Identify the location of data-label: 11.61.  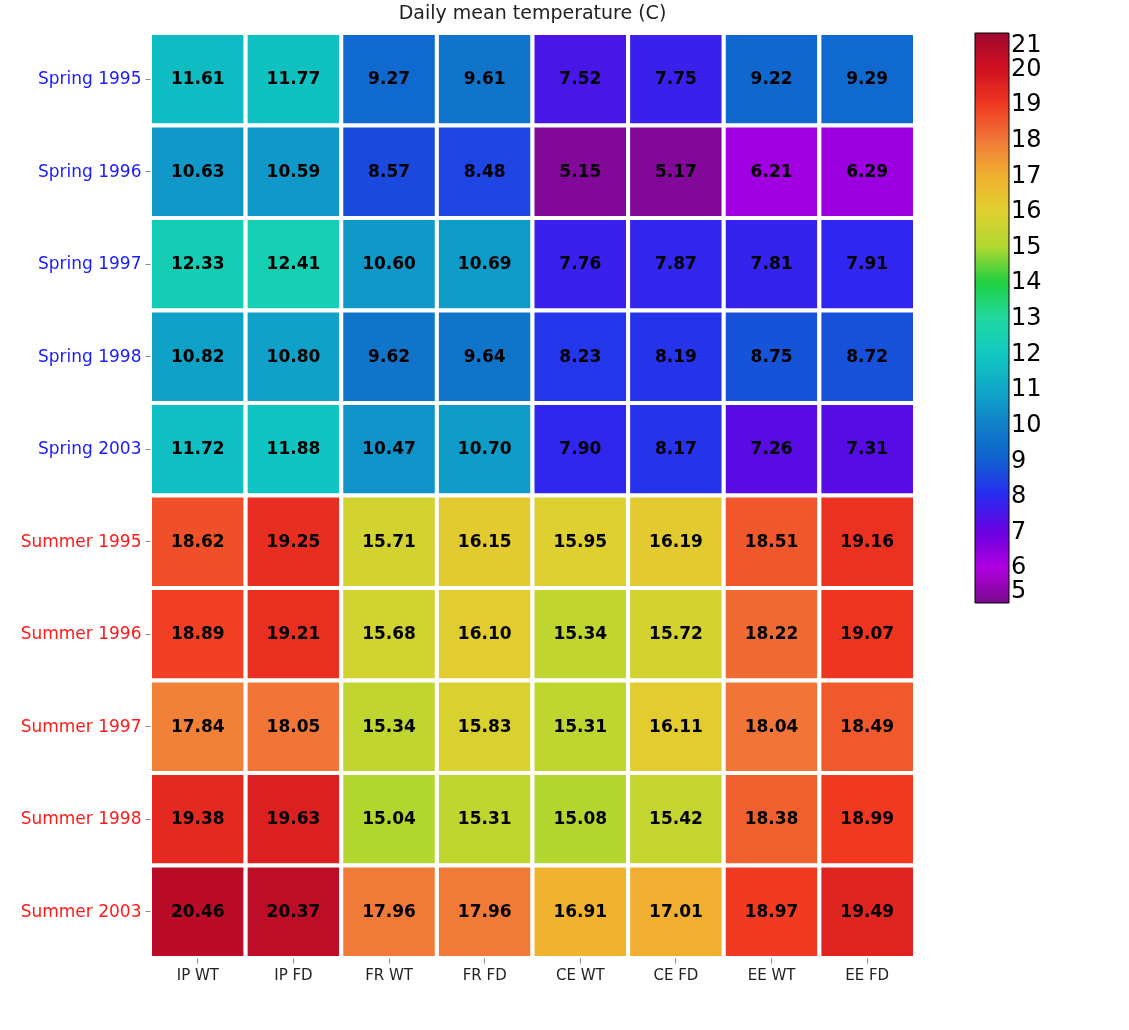
(197, 78).